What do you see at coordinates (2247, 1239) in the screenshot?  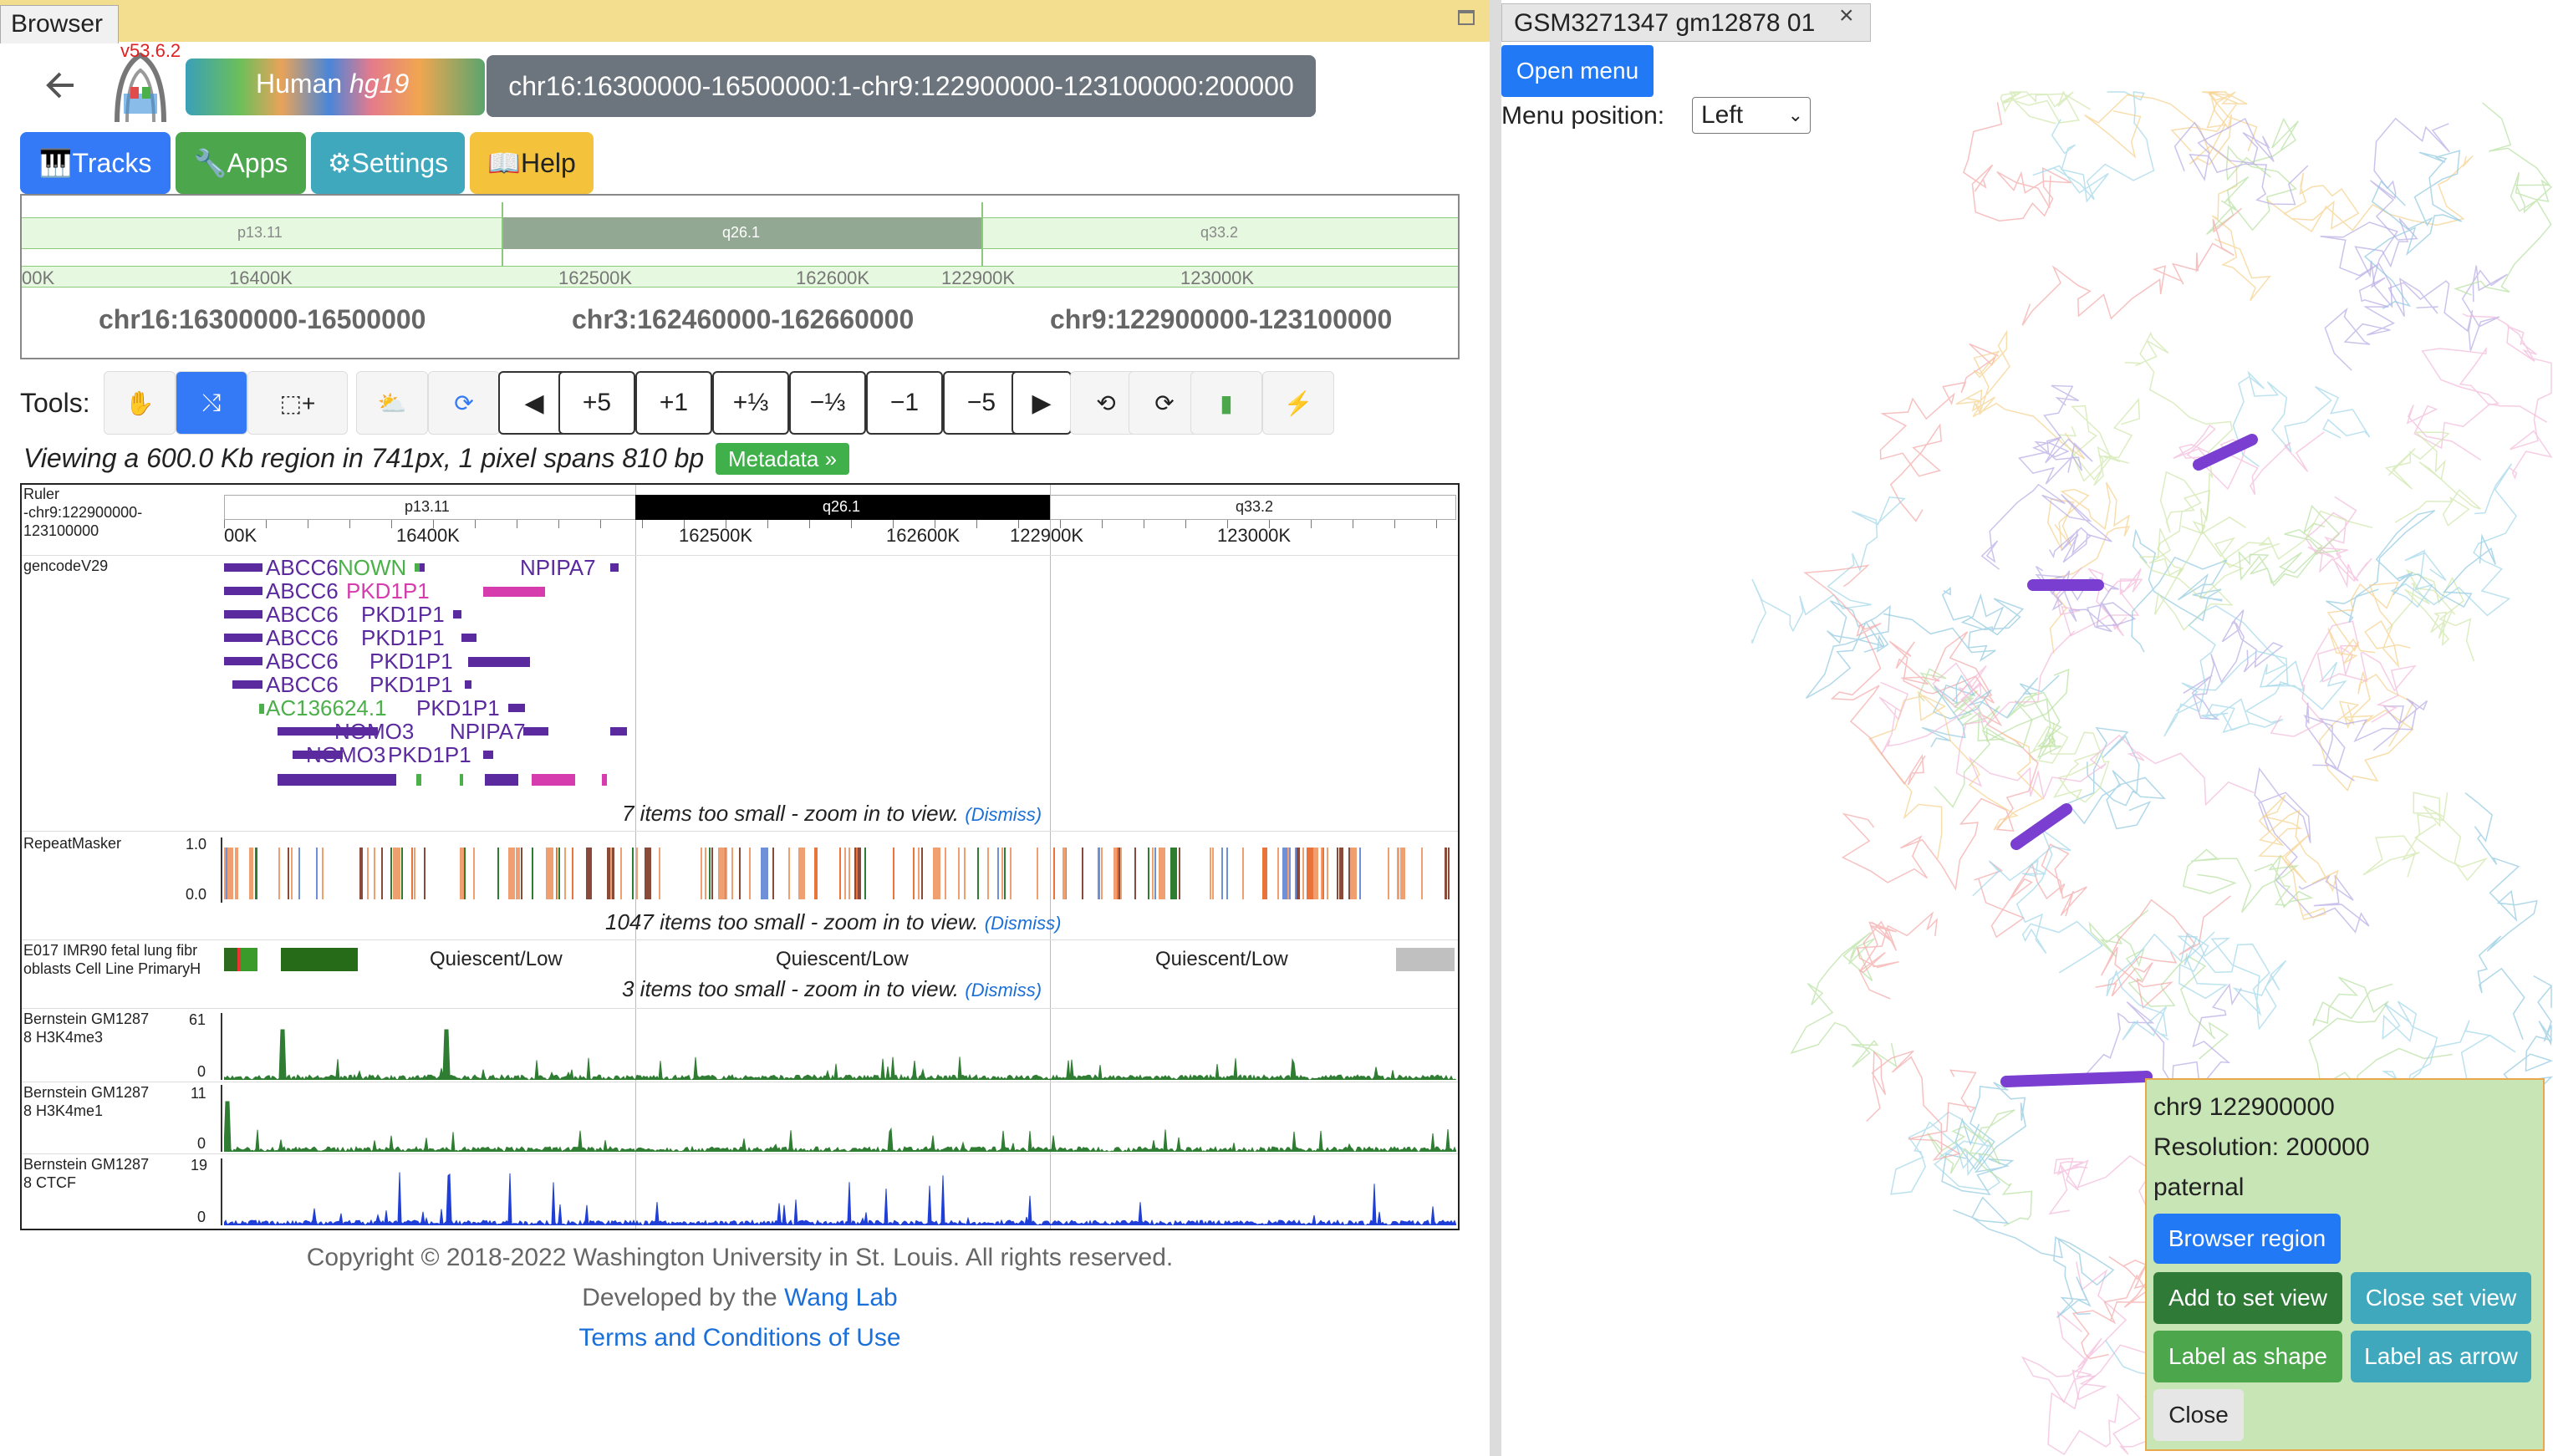 I see `browser-region-button: Browser region` at bounding box center [2247, 1239].